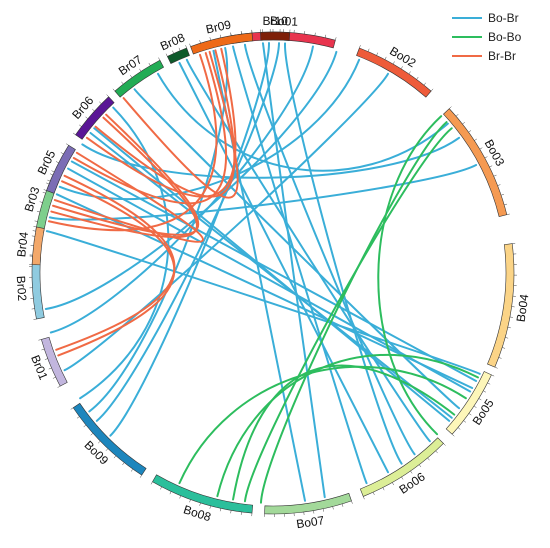  What do you see at coordinates (29, 246) in the screenshot?
I see `chromosome-br04: Br04` at bounding box center [29, 246].